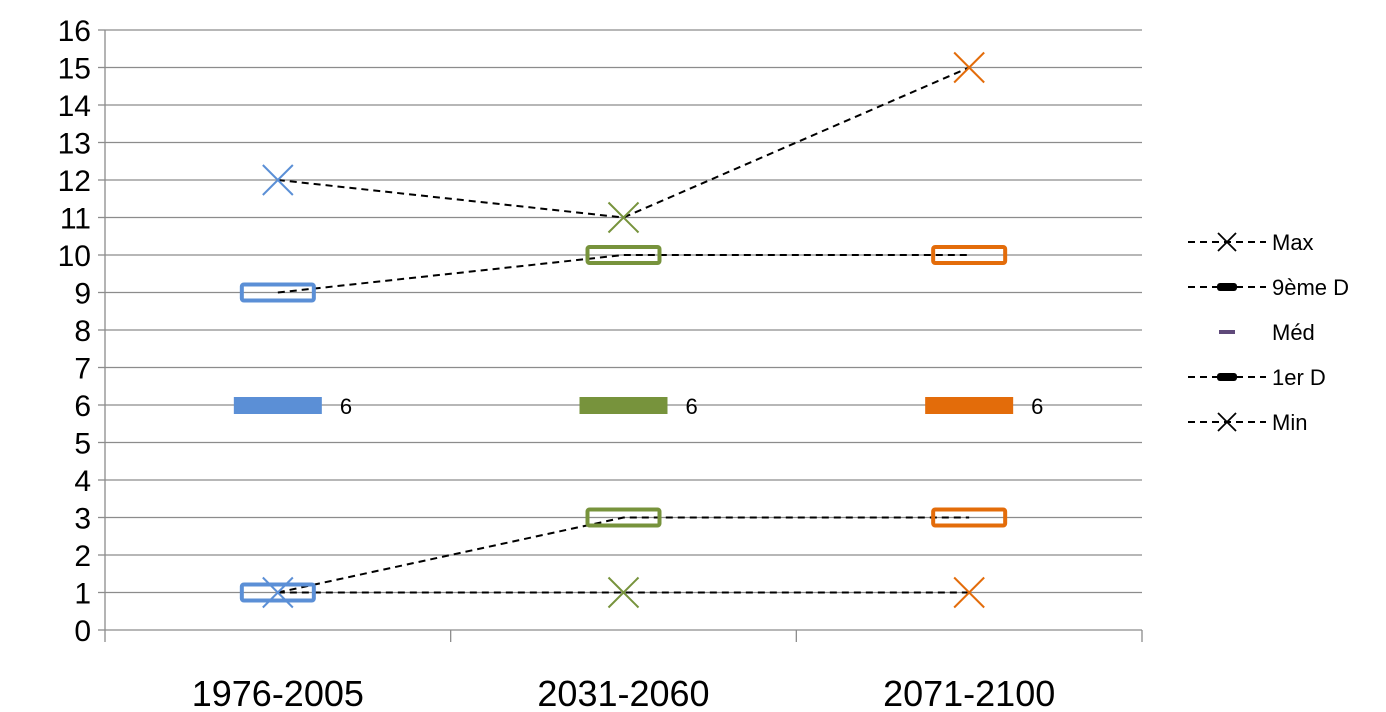  Describe the element at coordinates (74, 256) in the screenshot. I see `y-tick-label-10: 10` at that location.